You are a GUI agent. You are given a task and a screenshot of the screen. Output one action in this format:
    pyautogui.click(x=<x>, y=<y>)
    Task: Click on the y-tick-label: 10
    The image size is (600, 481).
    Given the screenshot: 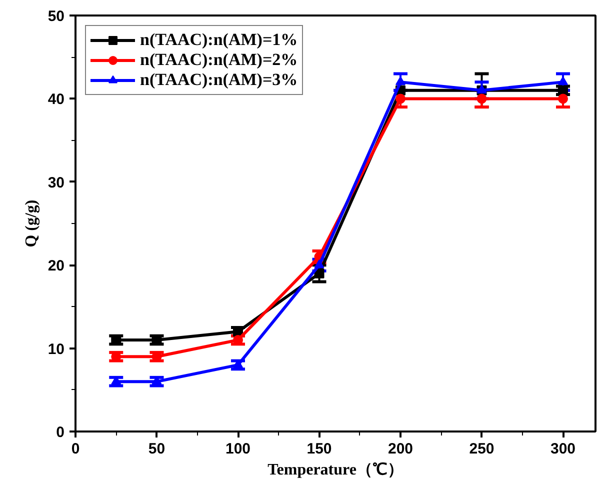 What is the action you would take?
    pyautogui.click(x=56, y=349)
    